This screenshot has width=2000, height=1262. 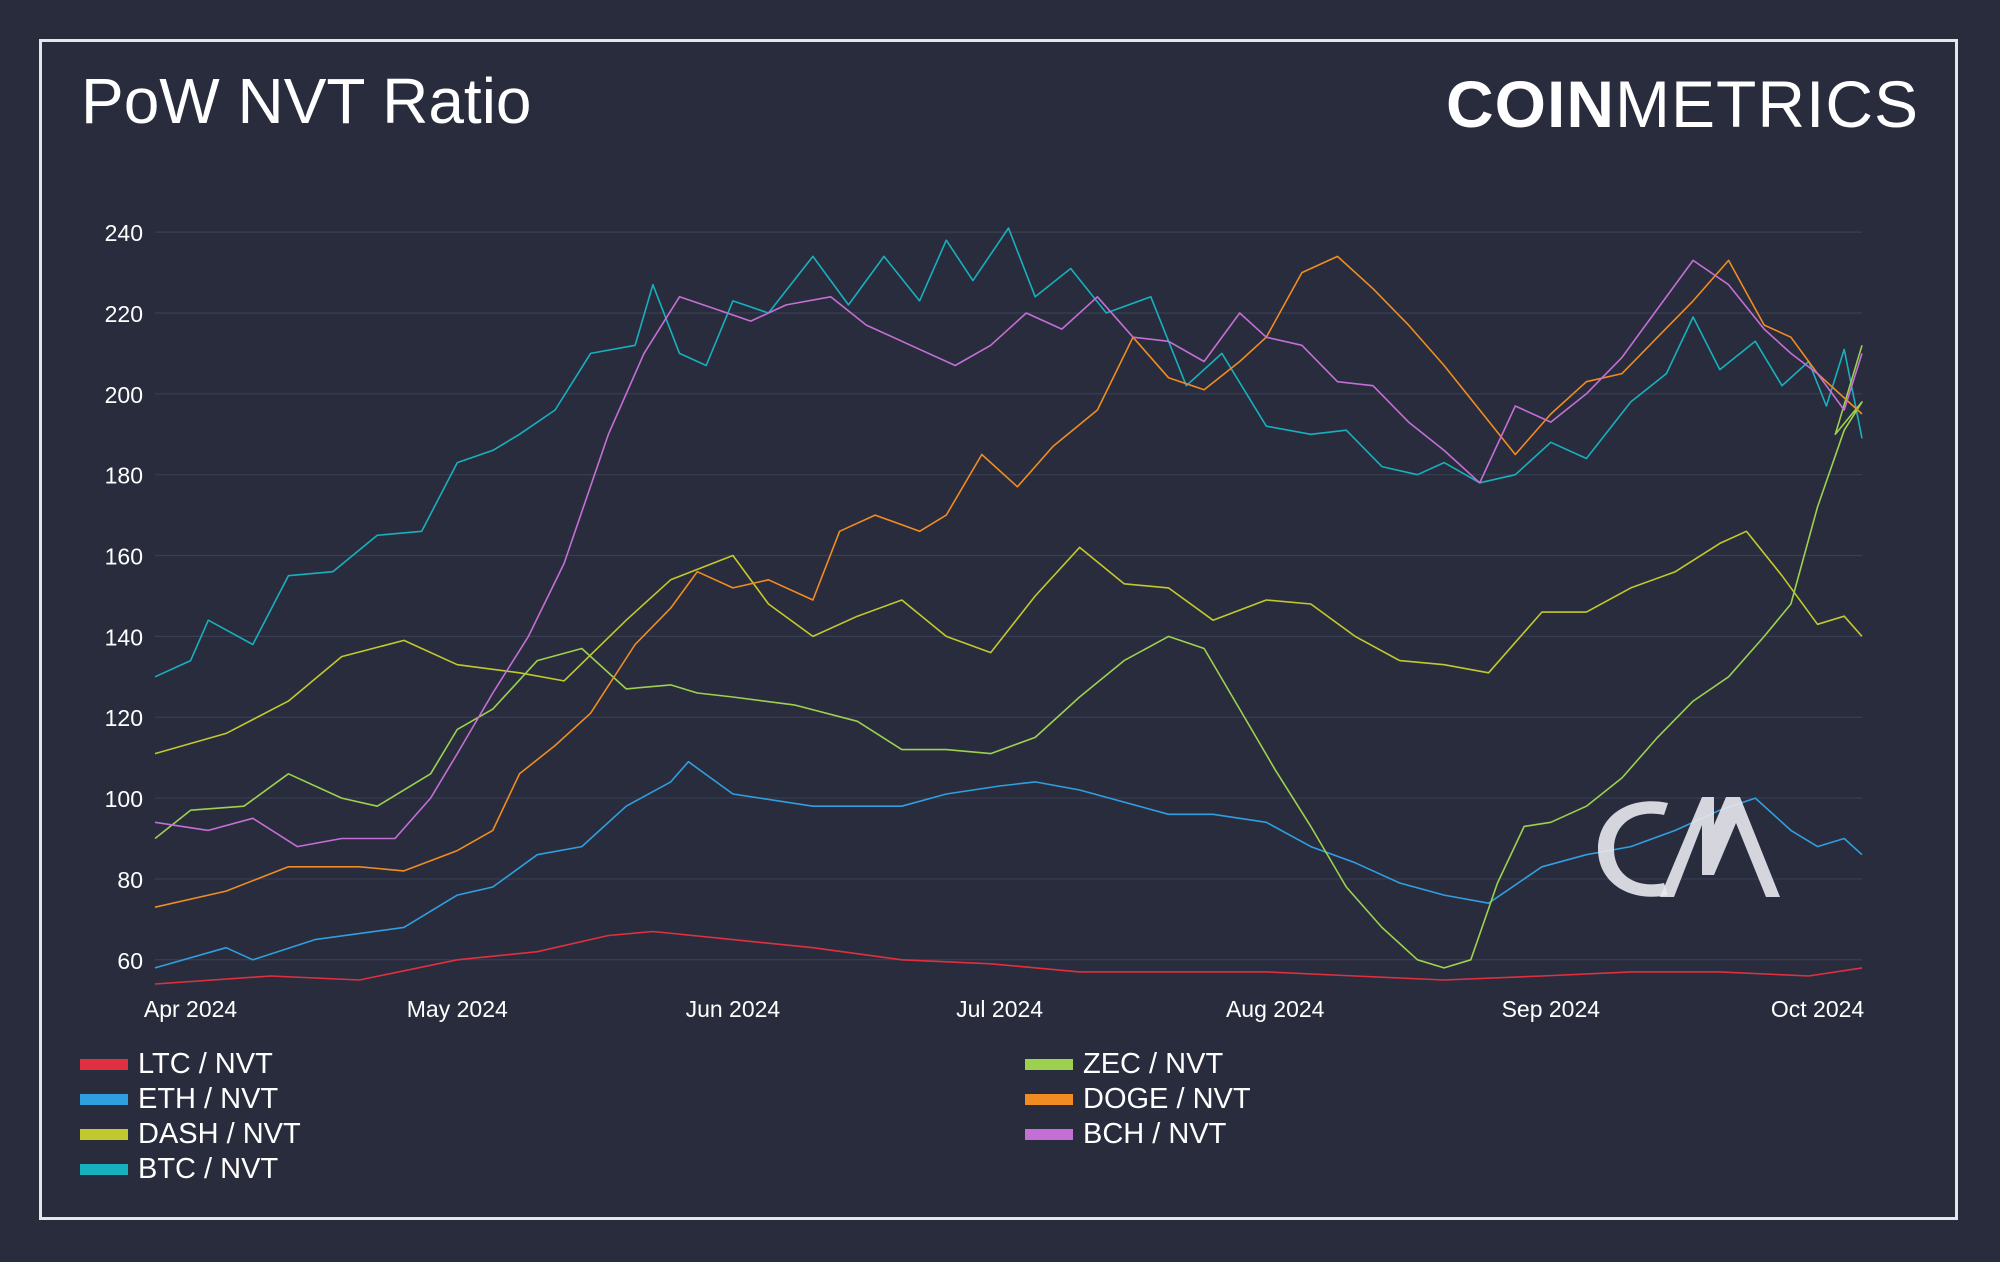 I want to click on y-tick-label: 240, so click(x=124, y=233).